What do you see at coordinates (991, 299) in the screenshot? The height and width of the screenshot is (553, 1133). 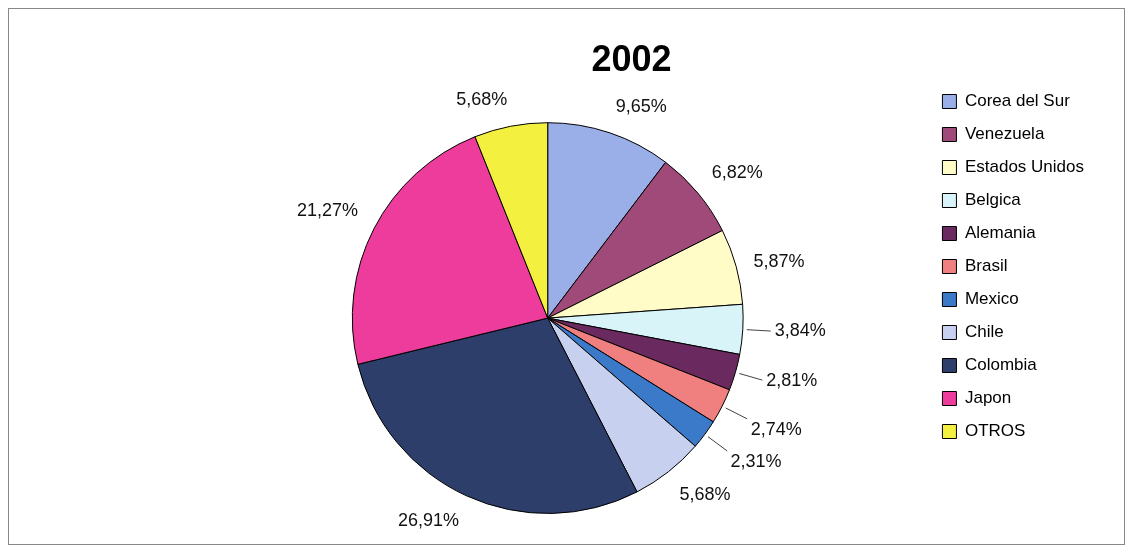 I see `legend-label: Mexico` at bounding box center [991, 299].